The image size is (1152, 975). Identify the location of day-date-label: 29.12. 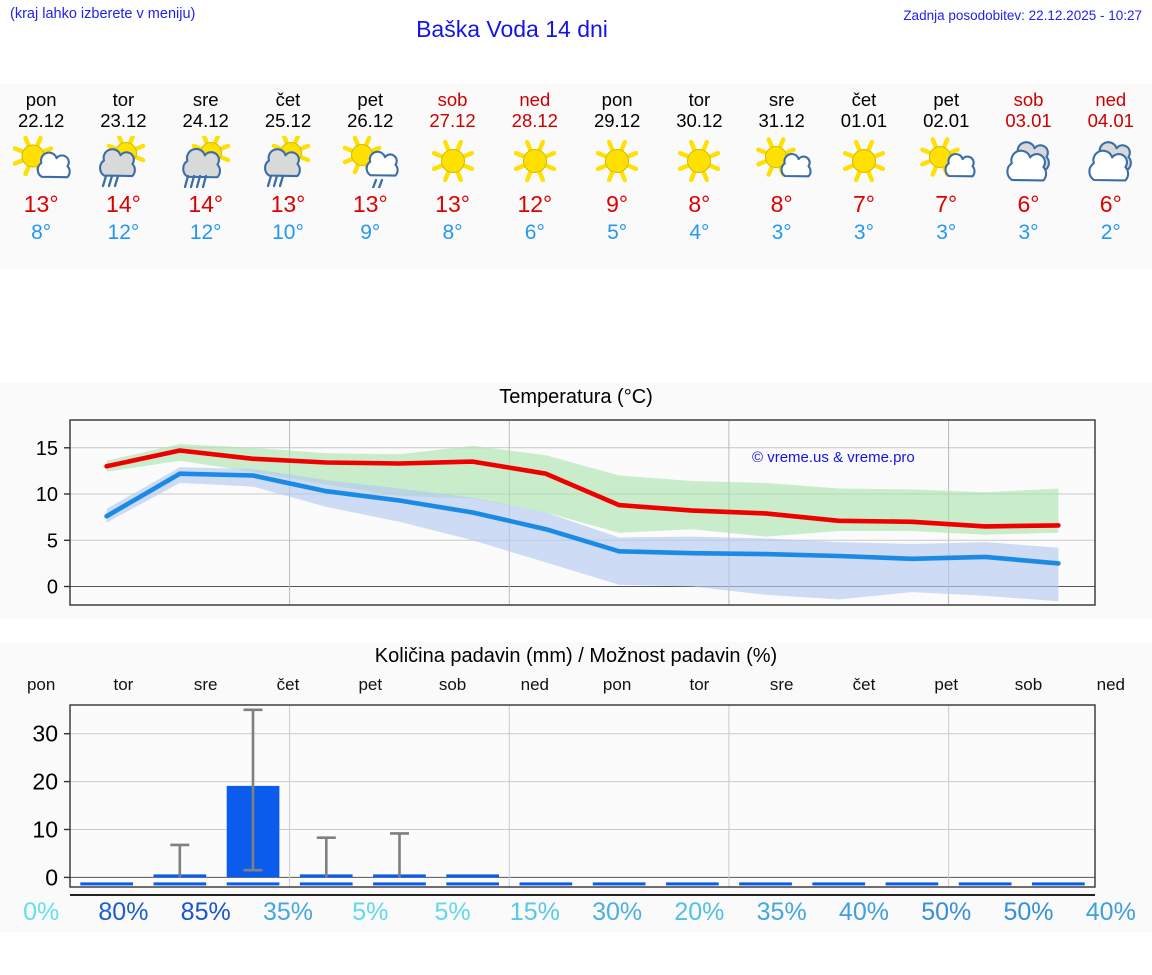
(617, 120).